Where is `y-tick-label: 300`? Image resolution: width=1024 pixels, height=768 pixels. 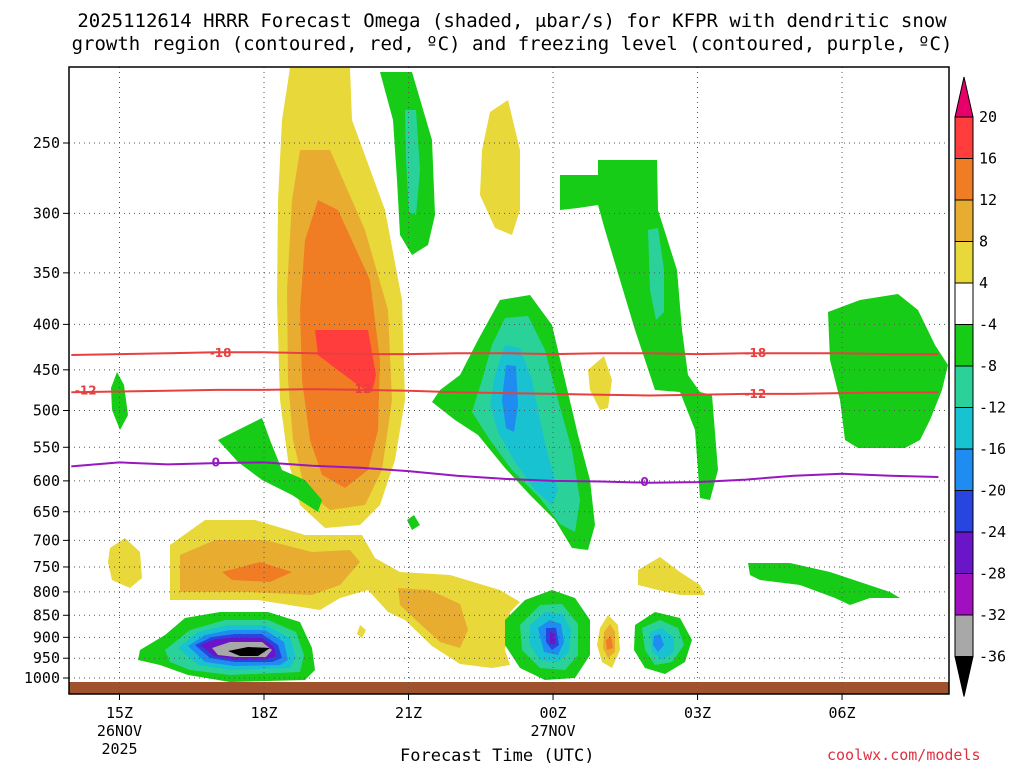
y-tick-label: 300 is located at coordinates (46, 213).